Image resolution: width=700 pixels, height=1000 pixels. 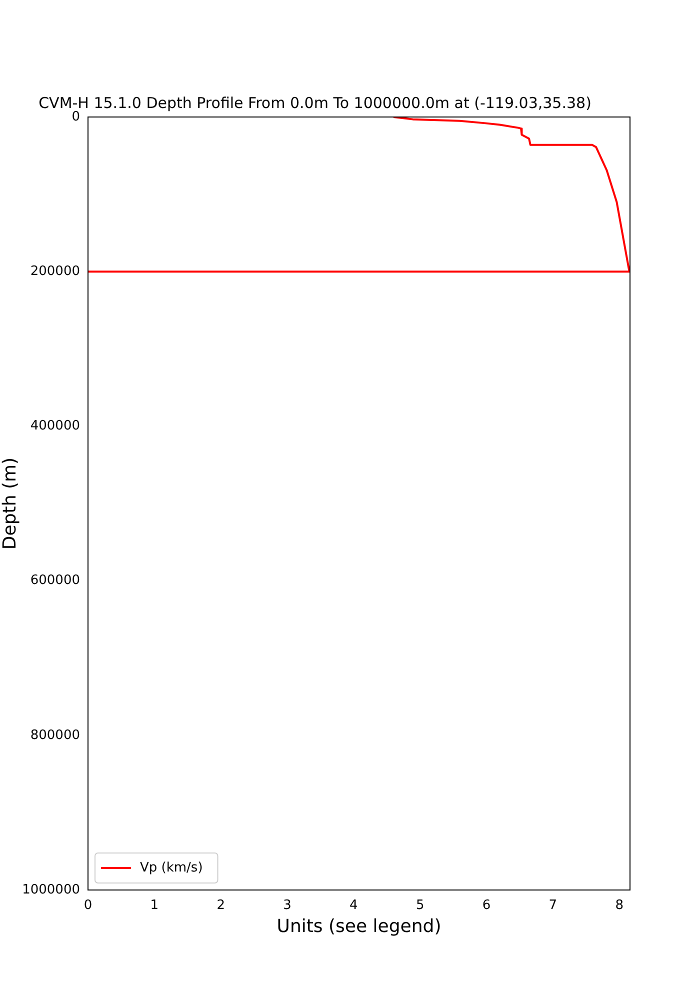 I want to click on y-tick-label: 800000, so click(x=55, y=735).